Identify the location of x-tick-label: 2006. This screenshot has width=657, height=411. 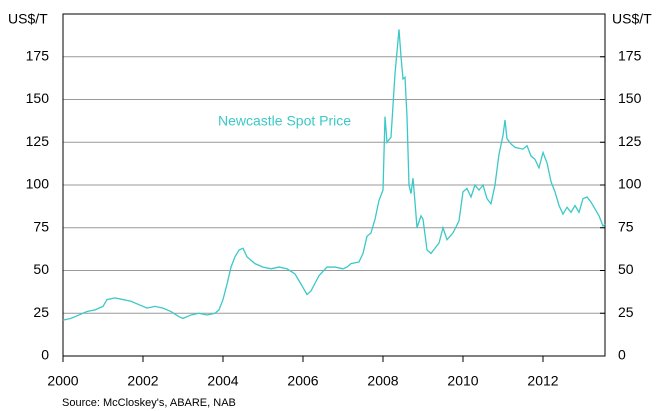
(302, 381).